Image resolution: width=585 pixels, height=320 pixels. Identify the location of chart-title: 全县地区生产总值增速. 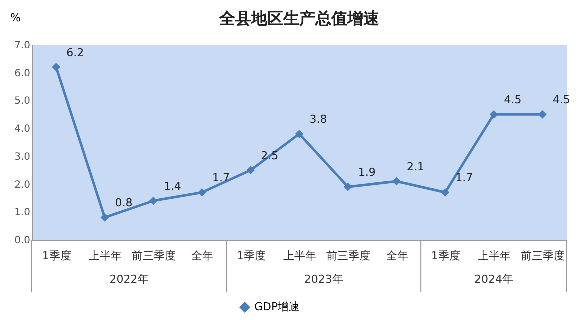
(299, 18).